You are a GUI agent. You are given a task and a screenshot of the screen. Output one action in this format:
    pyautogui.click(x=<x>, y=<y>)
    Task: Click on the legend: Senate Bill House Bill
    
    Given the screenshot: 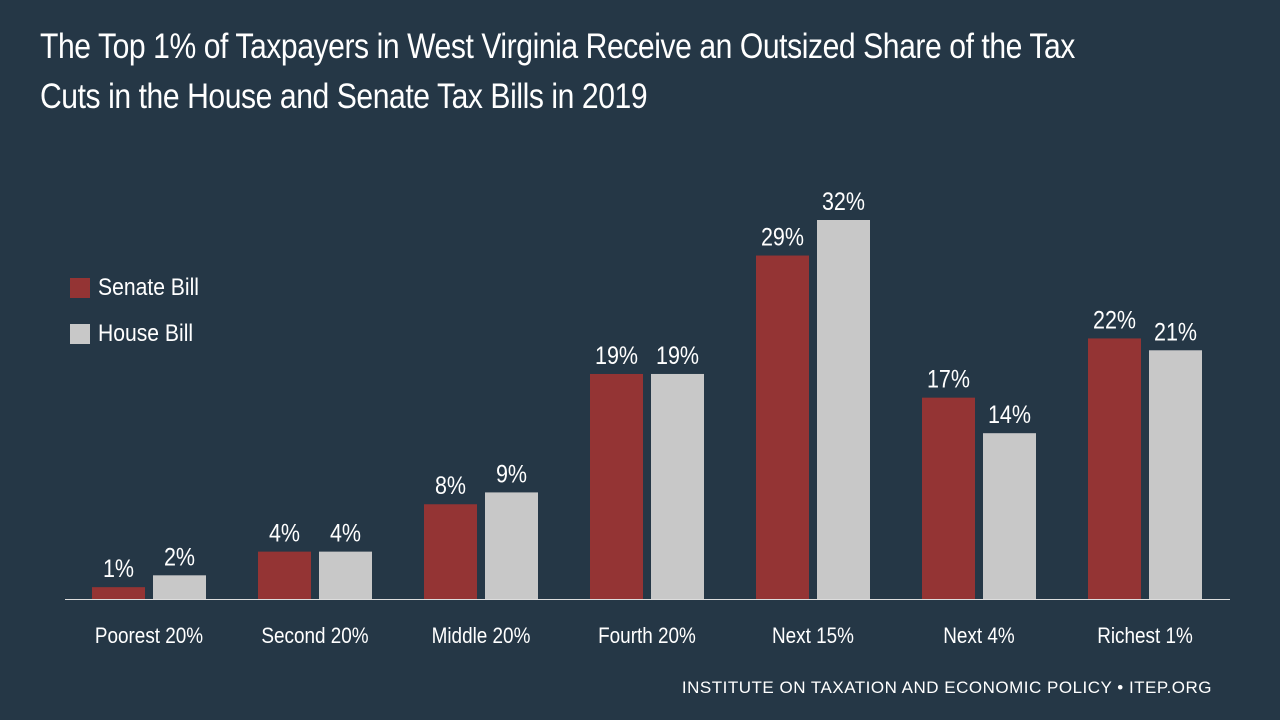 What is the action you would take?
    pyautogui.click(x=141, y=311)
    